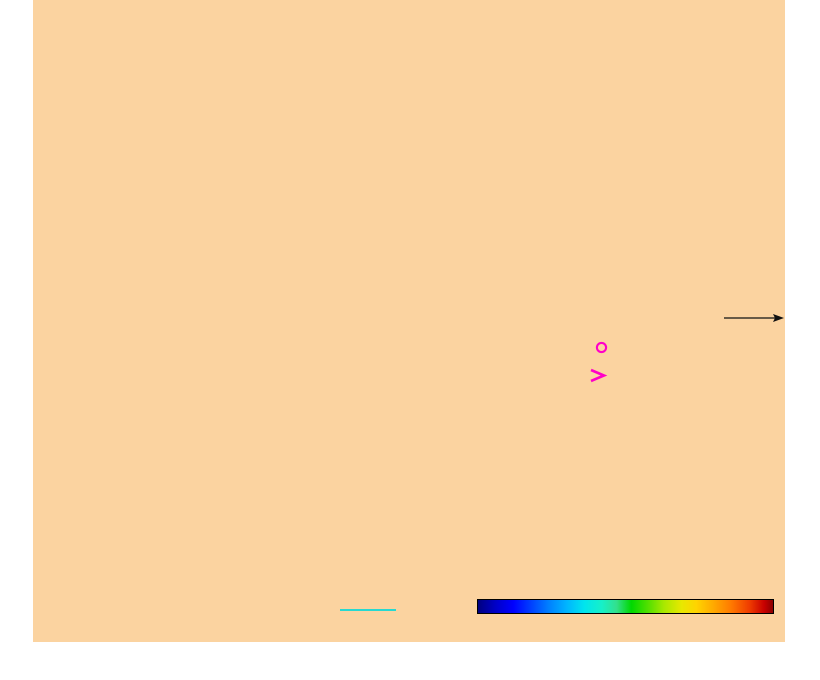 This screenshot has height=680, width=820. What do you see at coordinates (601, 347) in the screenshot?
I see `argo-circle-icon` at bounding box center [601, 347].